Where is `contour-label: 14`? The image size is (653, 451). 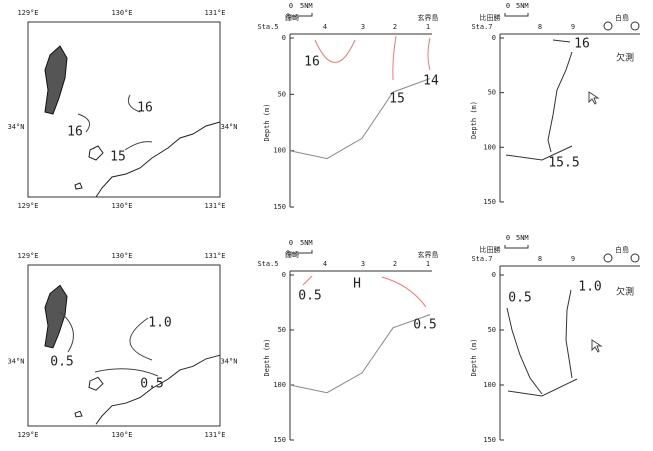 contour-label: 14 is located at coordinates (431, 81).